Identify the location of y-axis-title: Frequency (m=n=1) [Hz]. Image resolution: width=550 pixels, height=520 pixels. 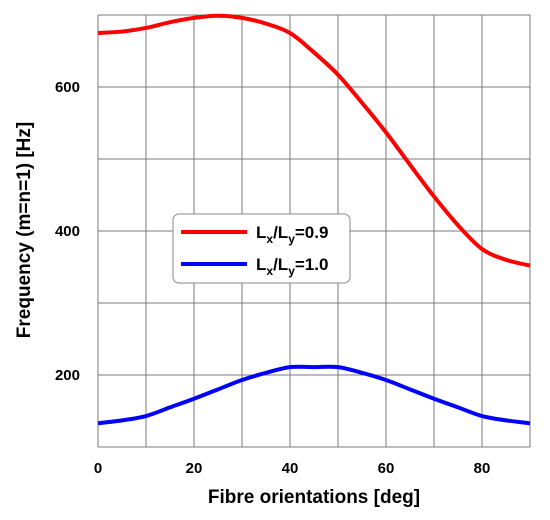
(24, 230).